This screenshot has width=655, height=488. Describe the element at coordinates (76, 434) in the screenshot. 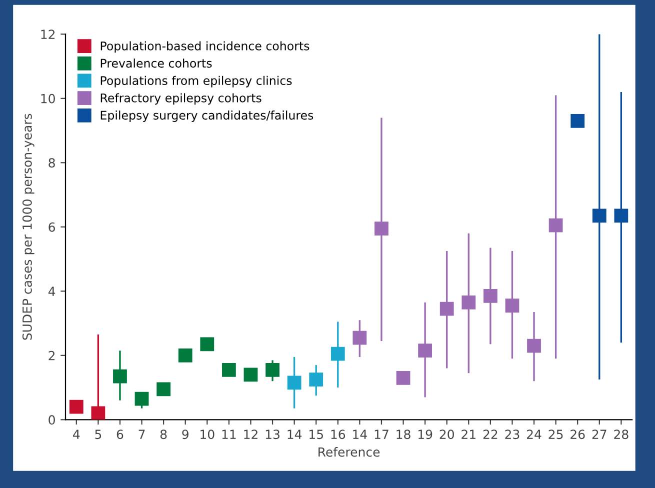

I see `x-tick-label: 4` at that location.